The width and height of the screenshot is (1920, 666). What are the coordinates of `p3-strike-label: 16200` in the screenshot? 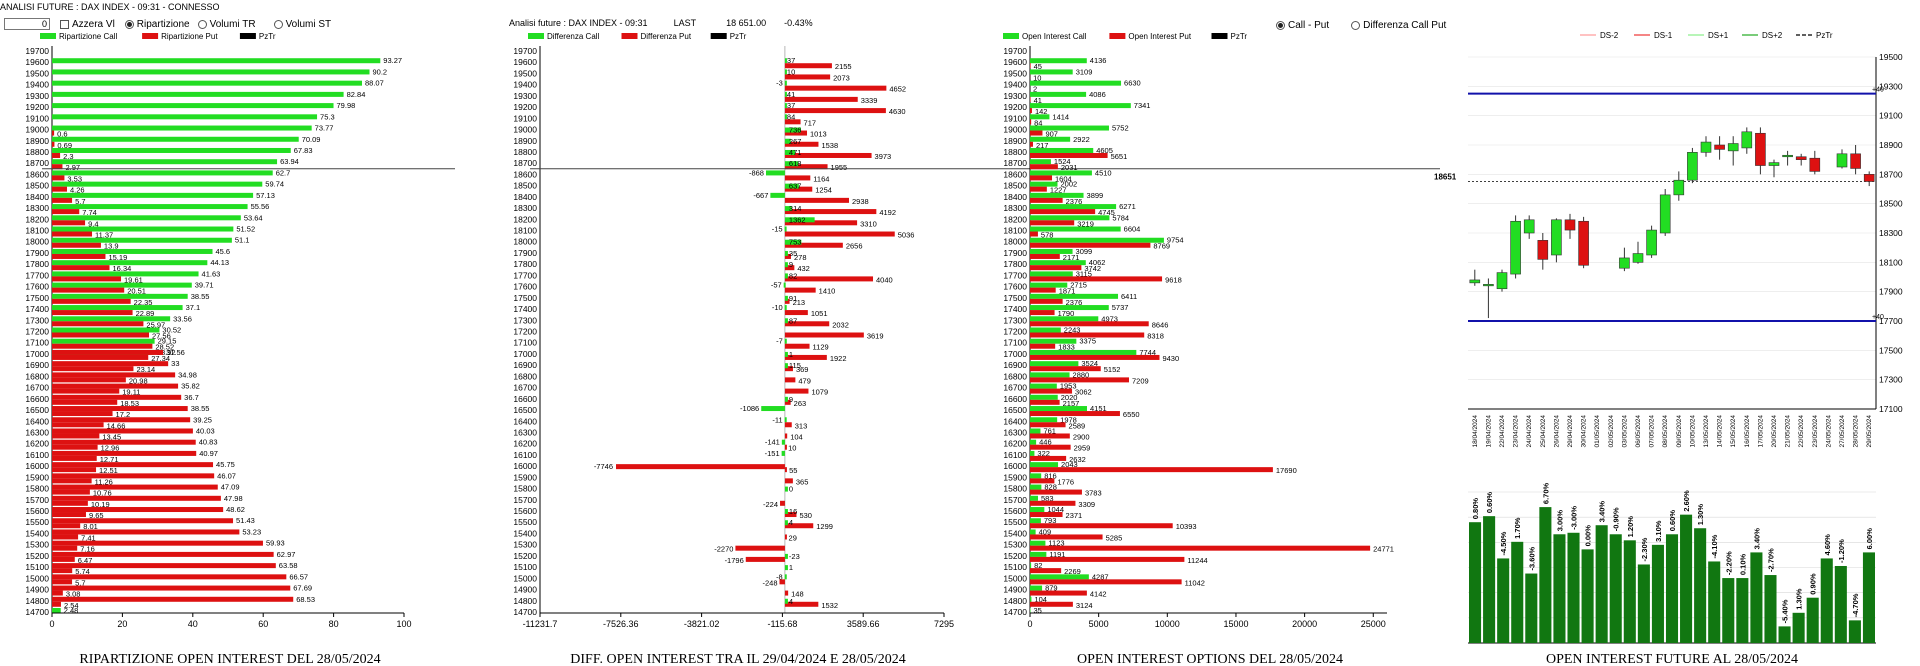 It's located at (1015, 444).